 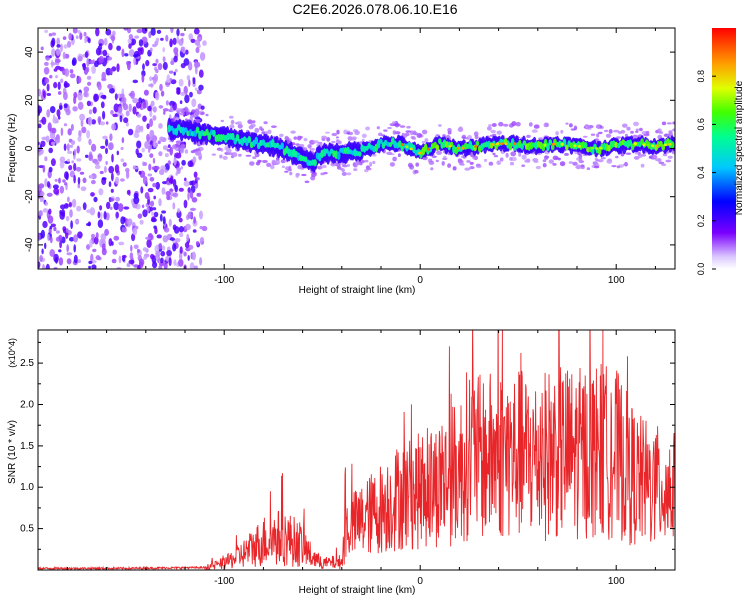 I want to click on heatmap-ridge-core, so click(x=237, y=137).